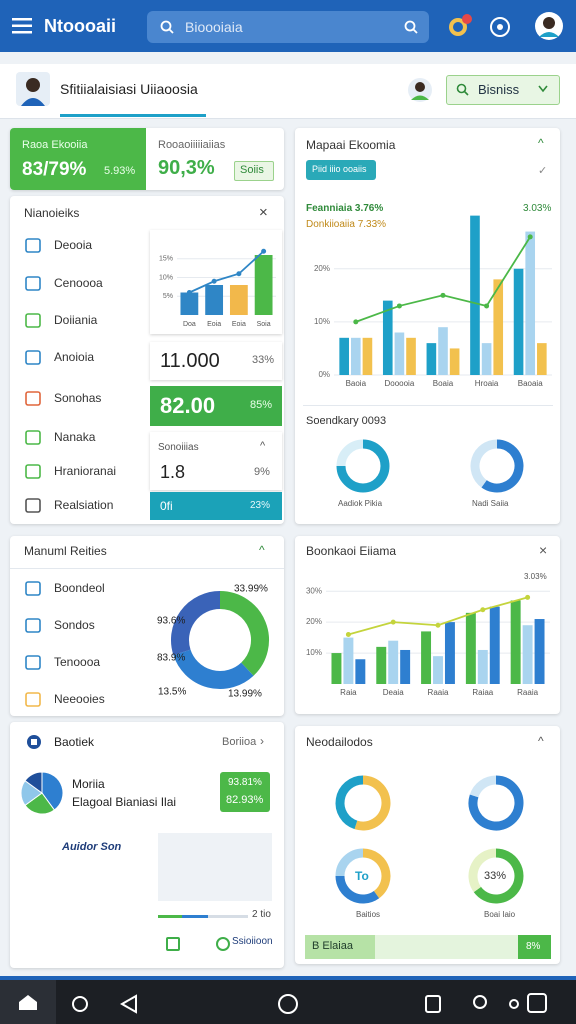 This screenshot has height=1024, width=576. What do you see at coordinates (133, 115) in the screenshot?
I see `tab-underline` at bounding box center [133, 115].